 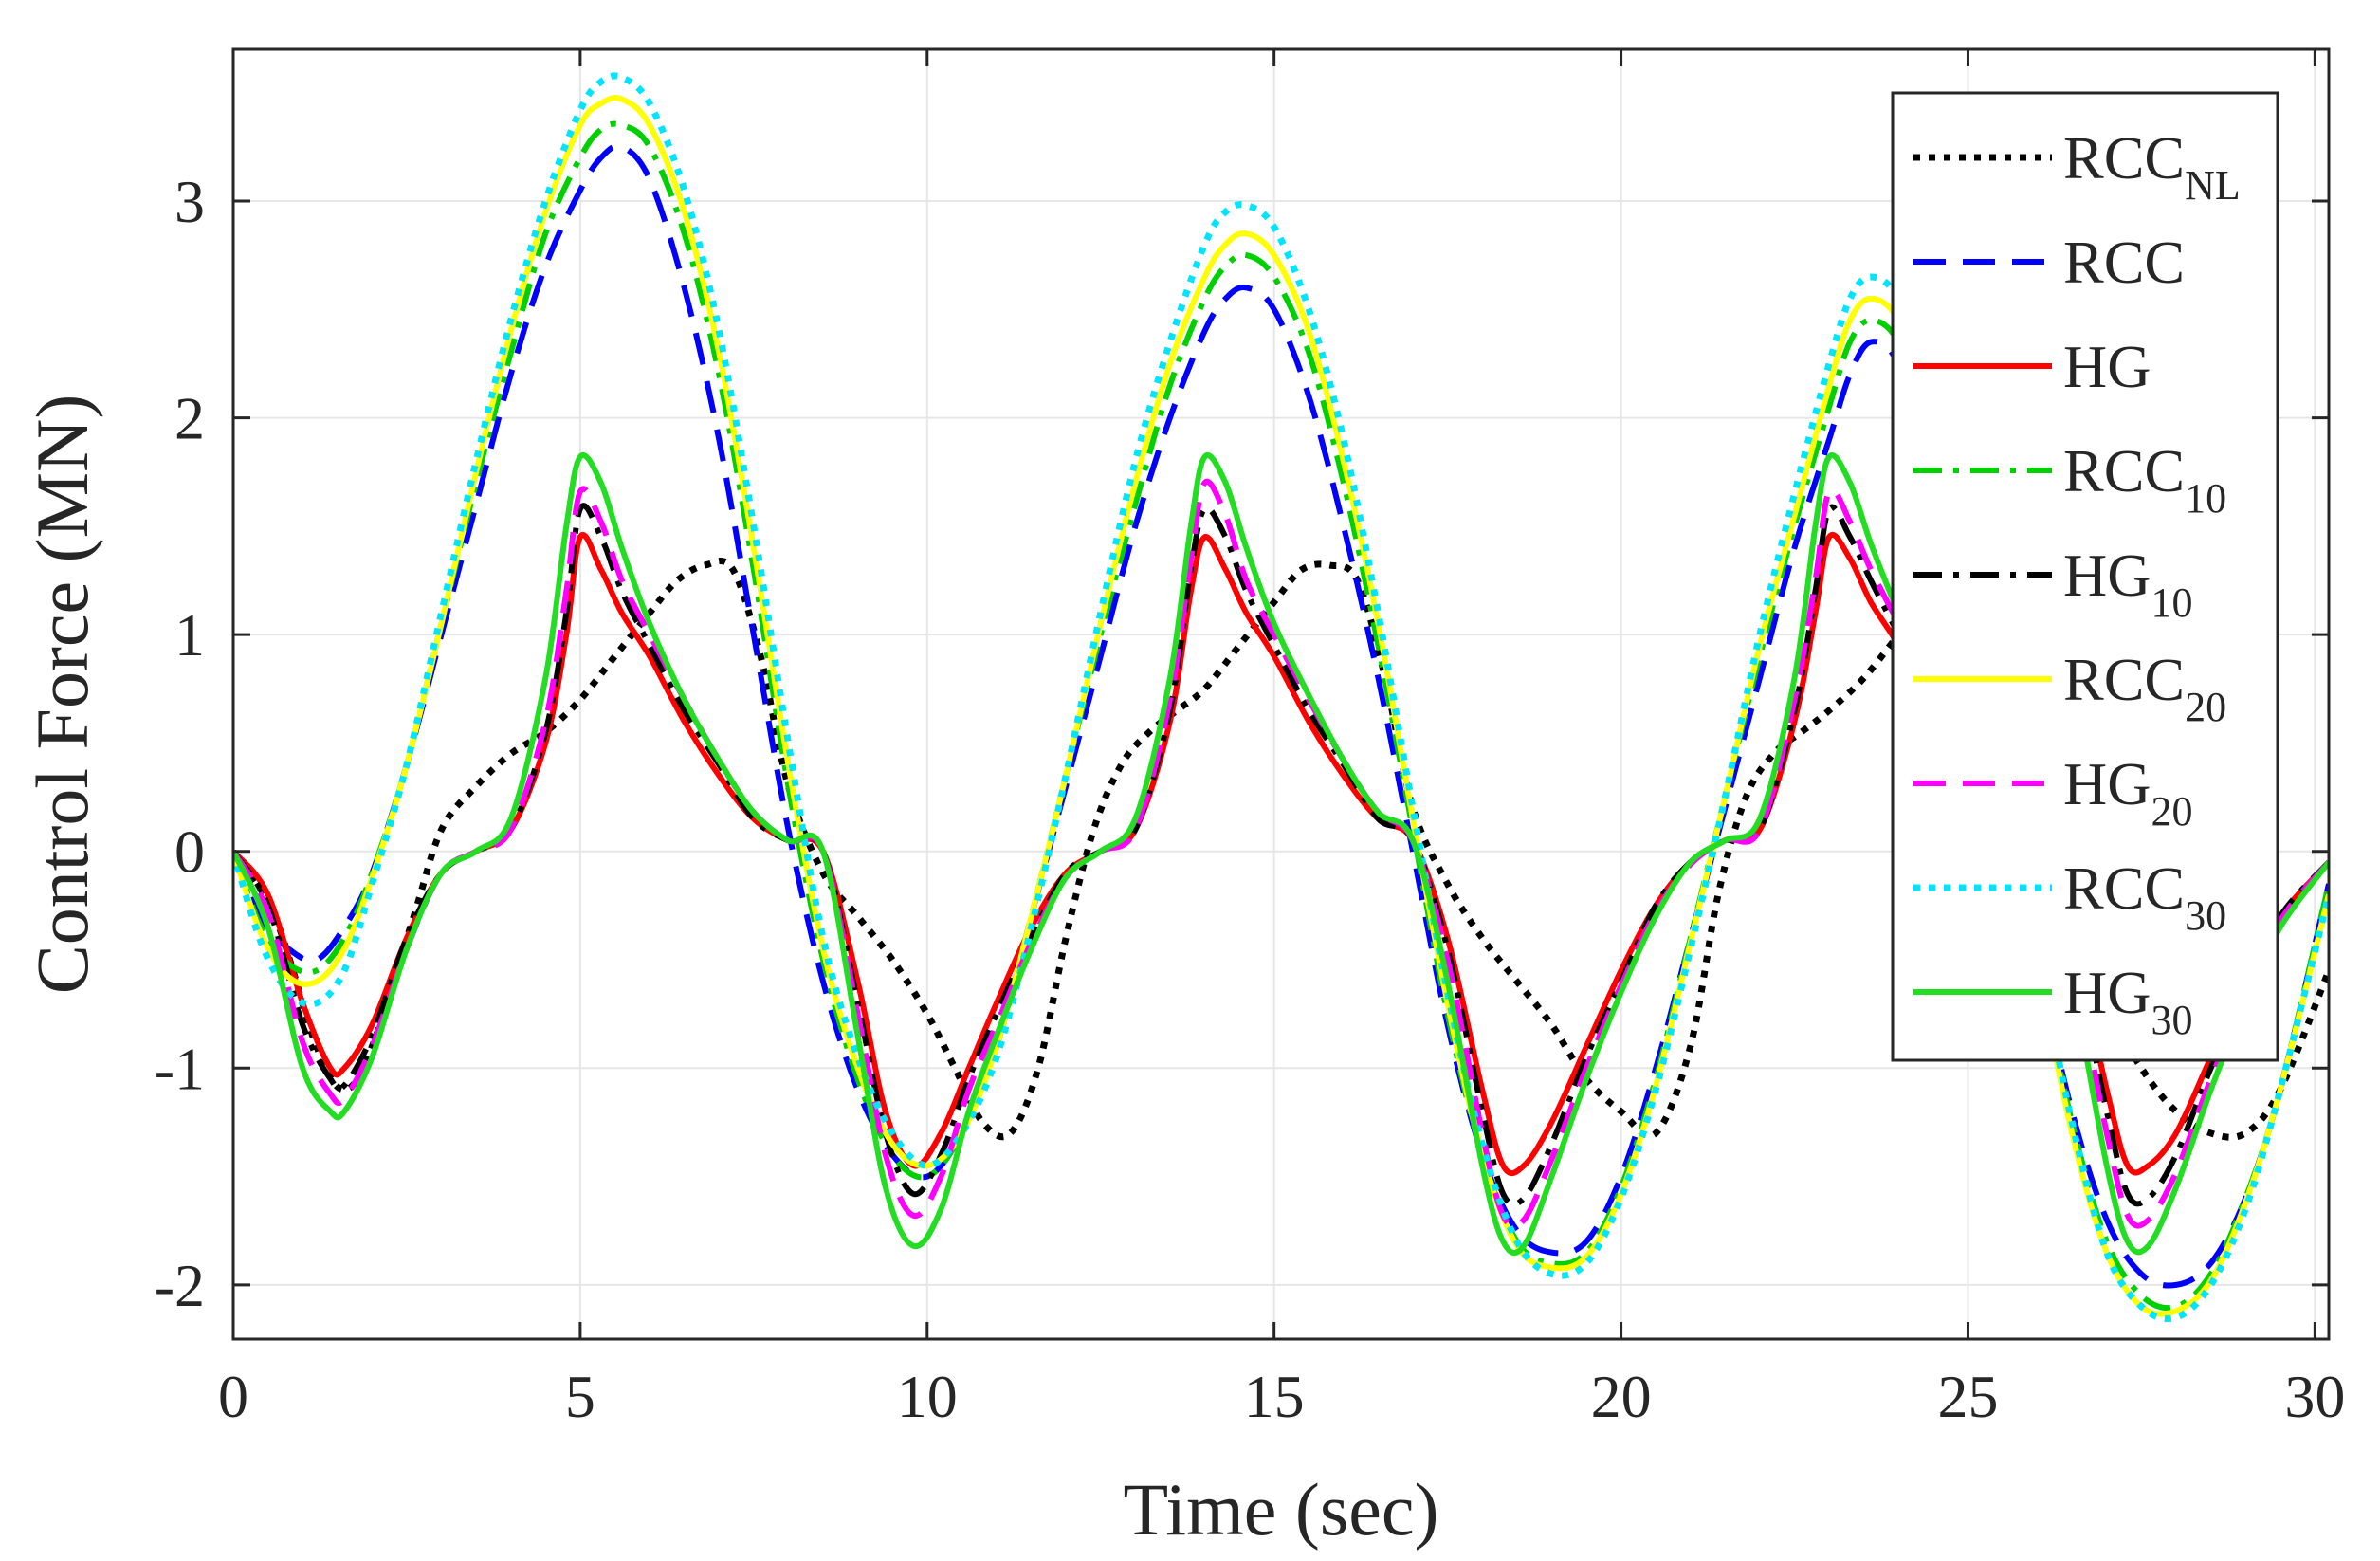 I want to click on y-tick-label: 2, so click(x=190, y=418).